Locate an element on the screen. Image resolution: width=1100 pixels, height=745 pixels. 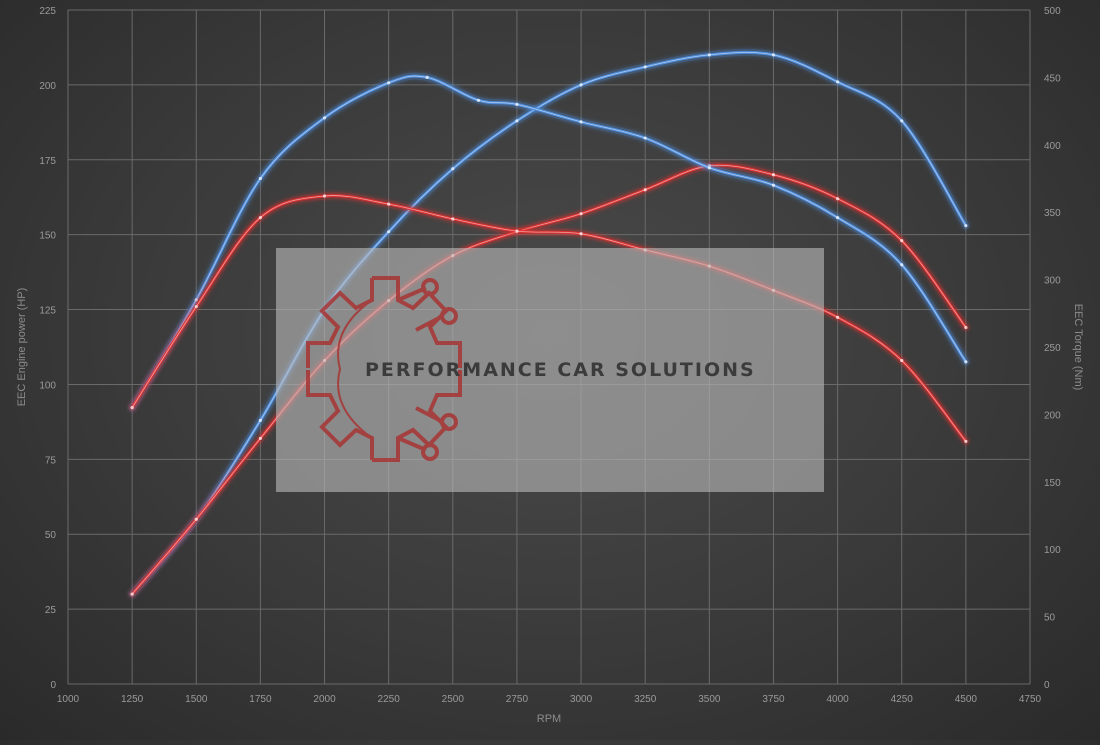
right-tick-label: 250 is located at coordinates (1052, 348).